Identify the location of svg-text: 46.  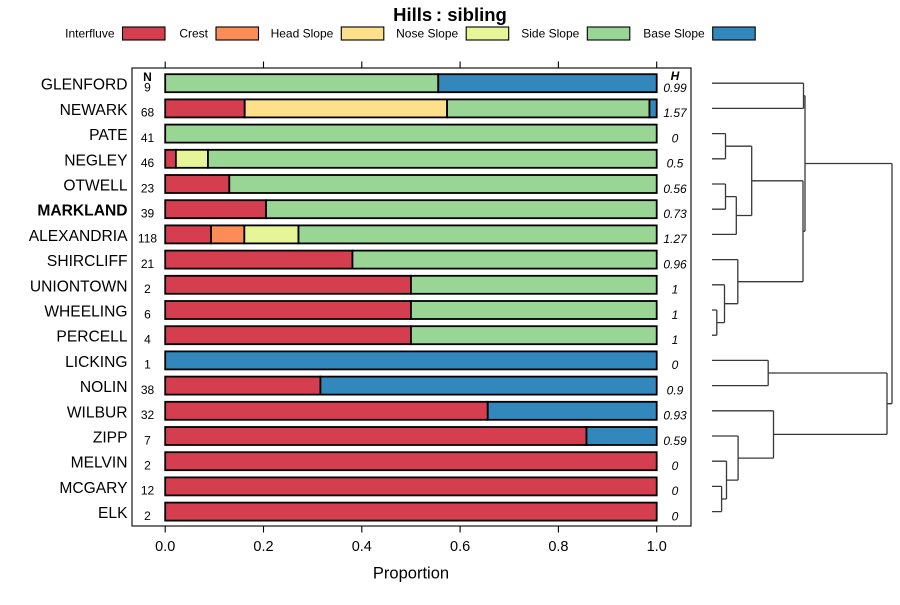
(148, 163).